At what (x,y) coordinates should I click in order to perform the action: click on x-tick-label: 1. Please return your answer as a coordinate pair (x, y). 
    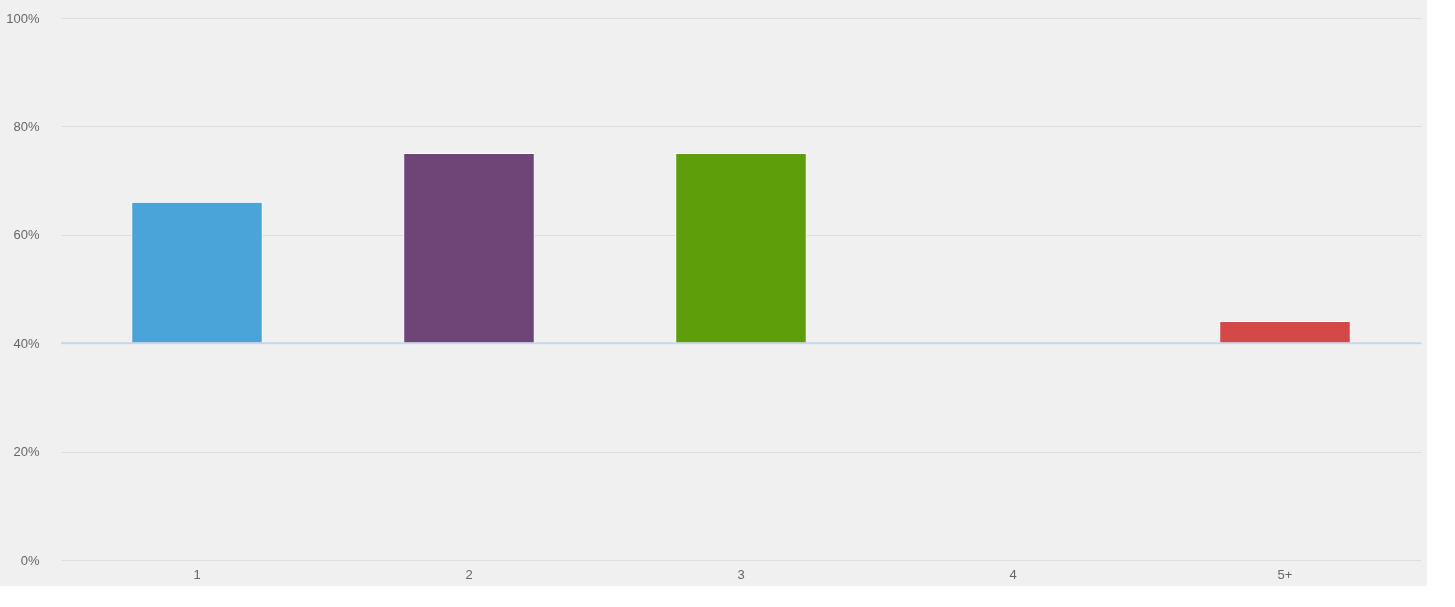
    Looking at the image, I should click on (197, 574).